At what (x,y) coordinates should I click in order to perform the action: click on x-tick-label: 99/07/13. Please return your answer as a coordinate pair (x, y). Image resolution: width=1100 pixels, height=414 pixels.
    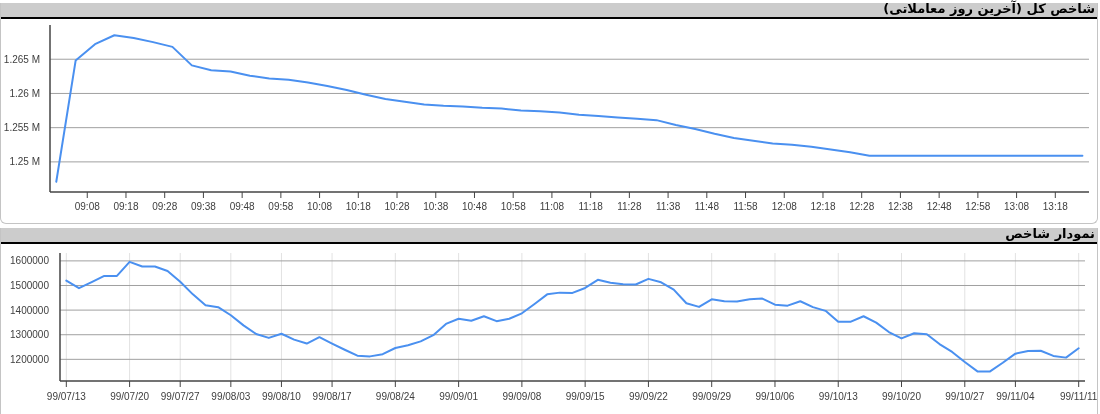
    Looking at the image, I should click on (66, 396).